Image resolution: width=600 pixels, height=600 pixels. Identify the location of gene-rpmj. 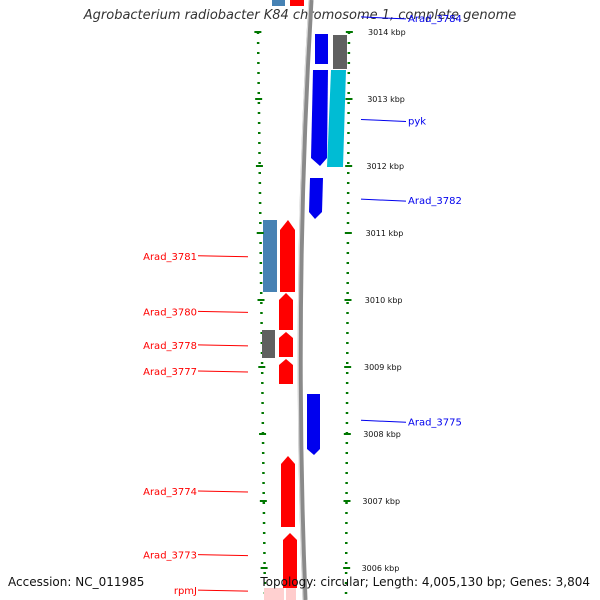
(291, 594).